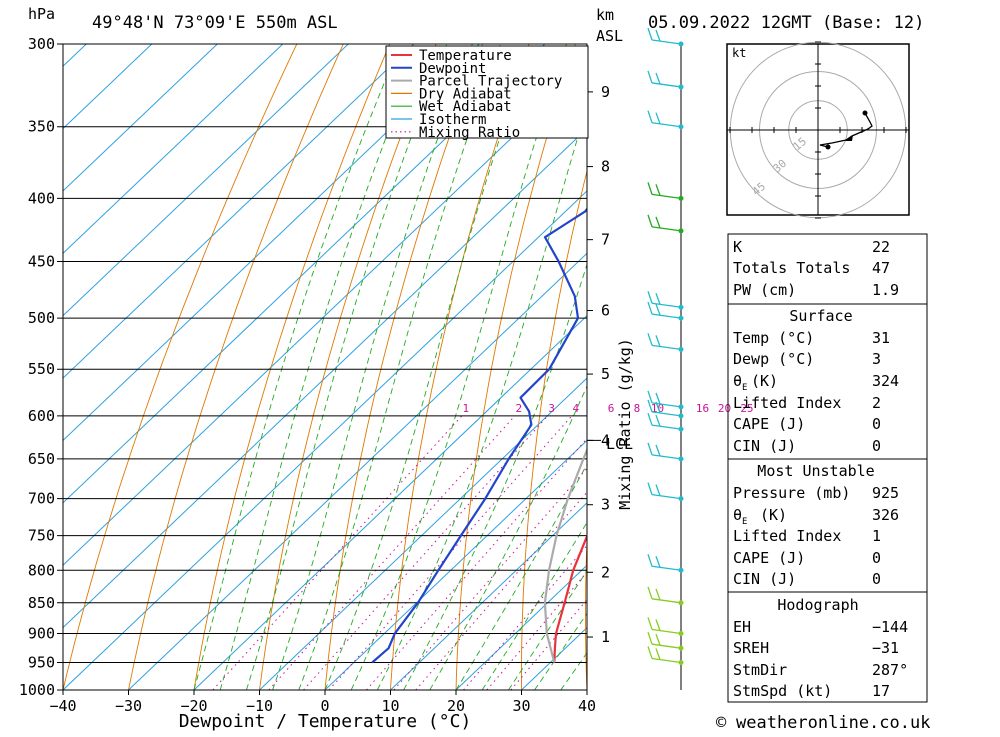  What do you see at coordinates (881, 691) in the screenshot?
I see `stmspd-value: 17` at bounding box center [881, 691].